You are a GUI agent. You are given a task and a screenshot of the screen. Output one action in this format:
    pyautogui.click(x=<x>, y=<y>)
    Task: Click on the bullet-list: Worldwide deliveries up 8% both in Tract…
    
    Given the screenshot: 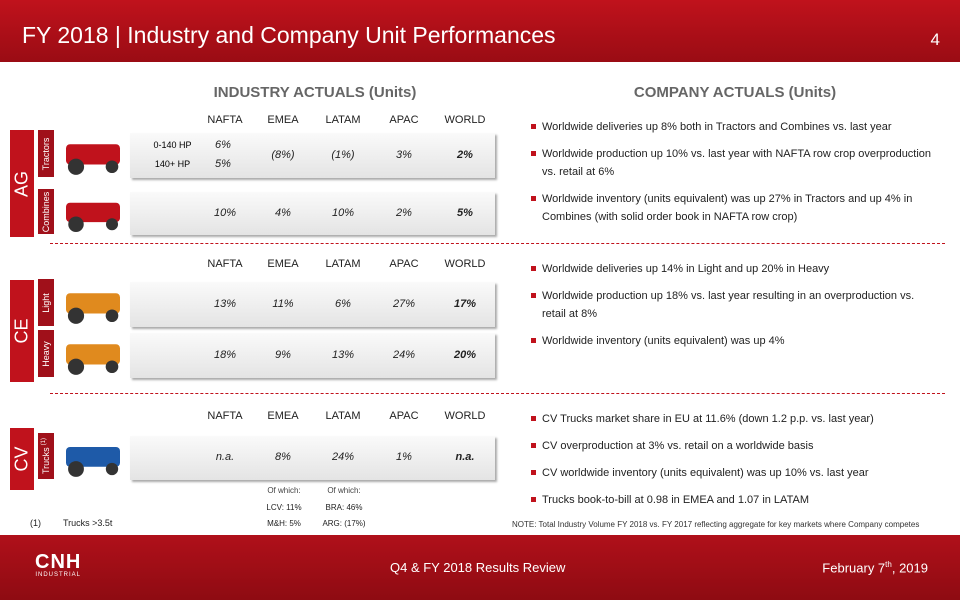 What is the action you would take?
    pyautogui.click(x=731, y=176)
    